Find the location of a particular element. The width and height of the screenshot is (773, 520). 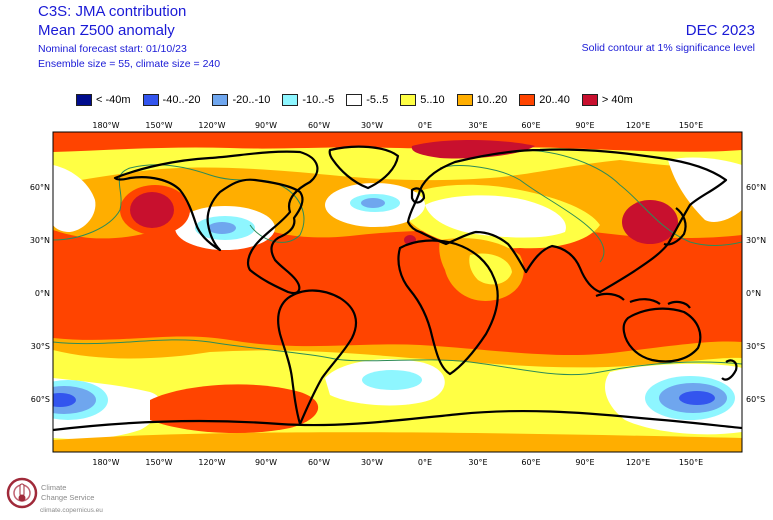

northern-significance-contour-east is located at coordinates (630, 197).